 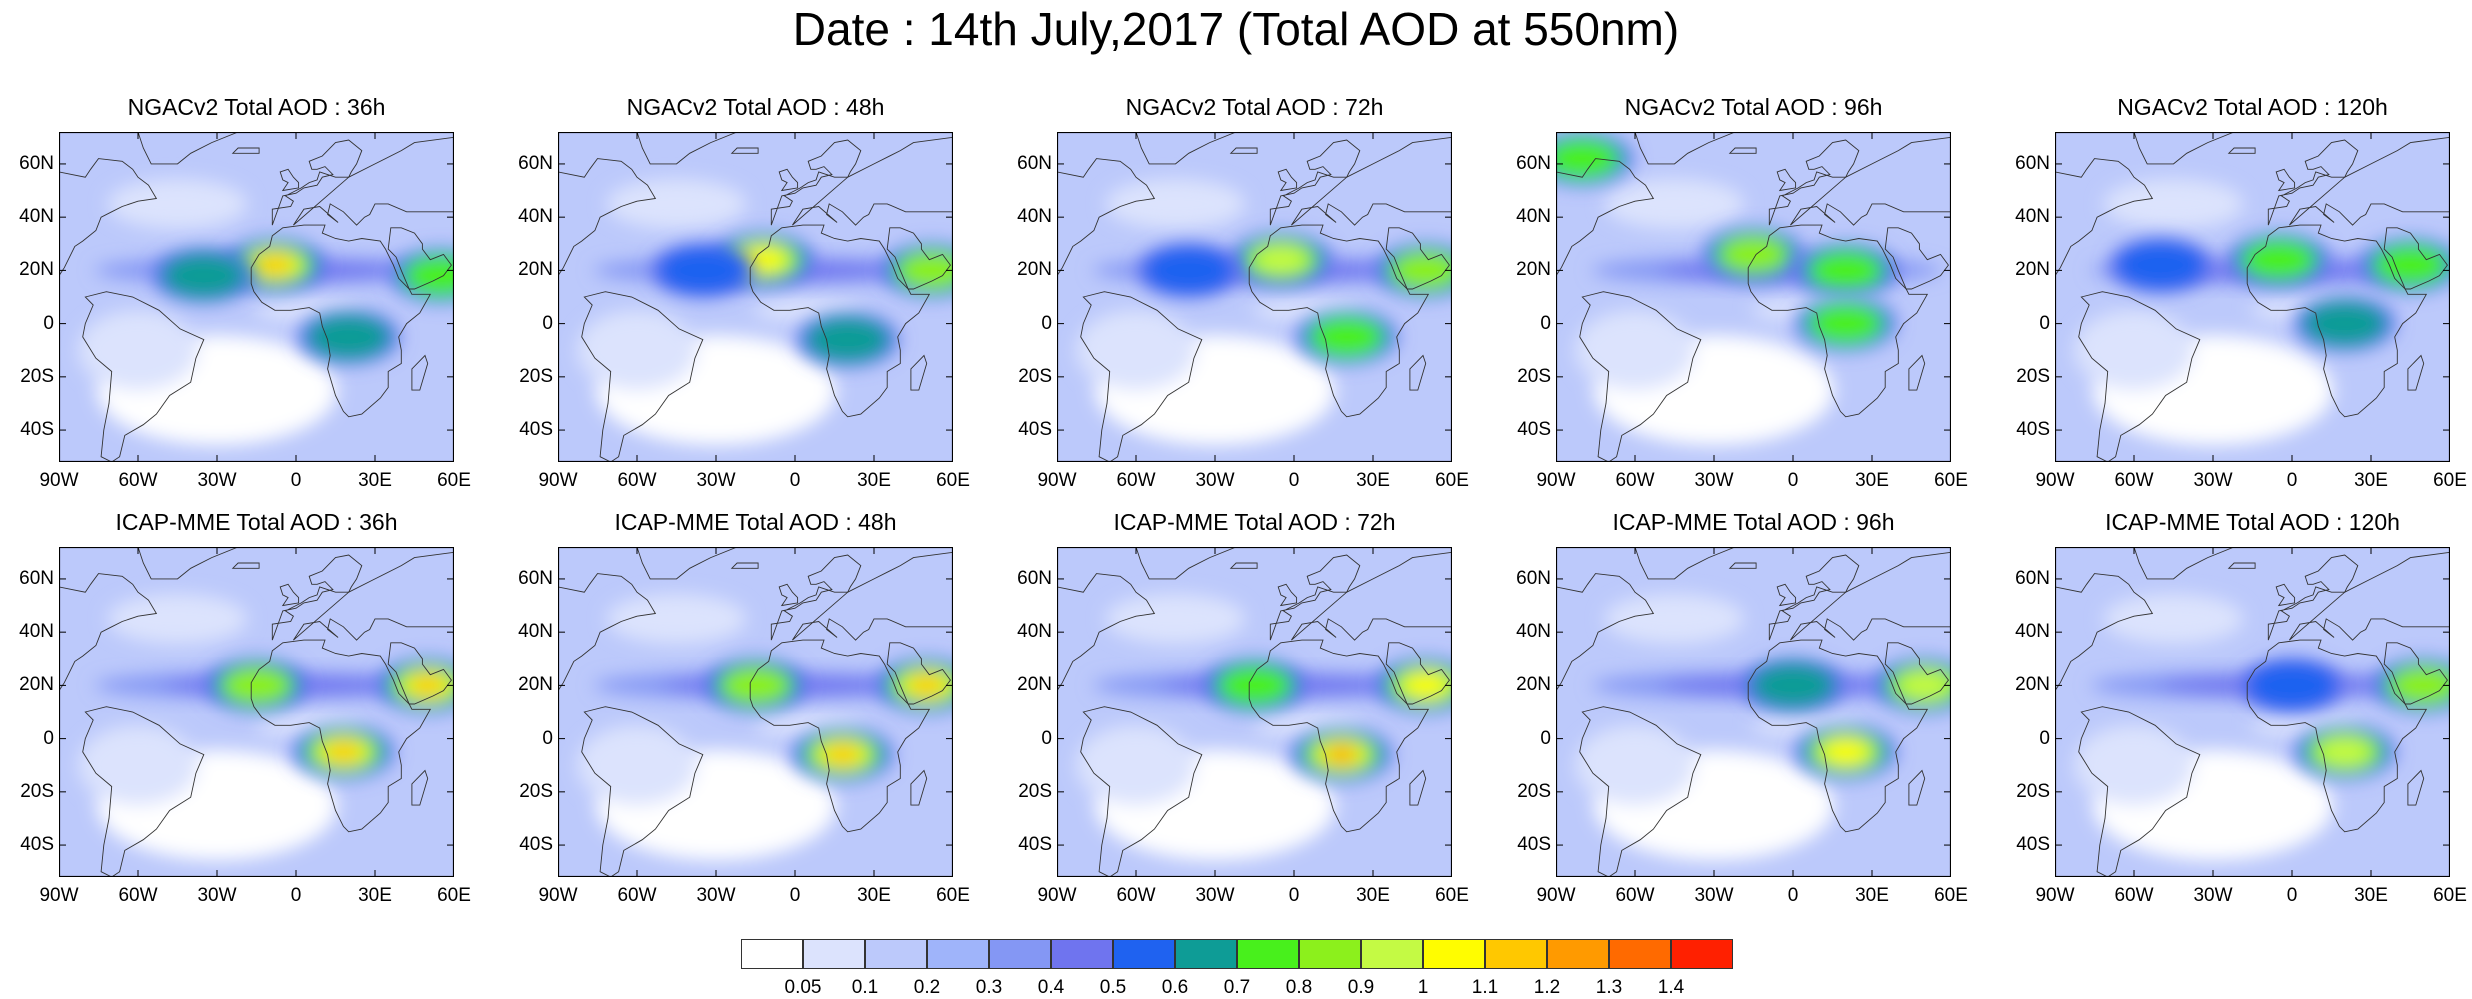 I want to click on lat-tick-label: 0, so click(x=48, y=323).